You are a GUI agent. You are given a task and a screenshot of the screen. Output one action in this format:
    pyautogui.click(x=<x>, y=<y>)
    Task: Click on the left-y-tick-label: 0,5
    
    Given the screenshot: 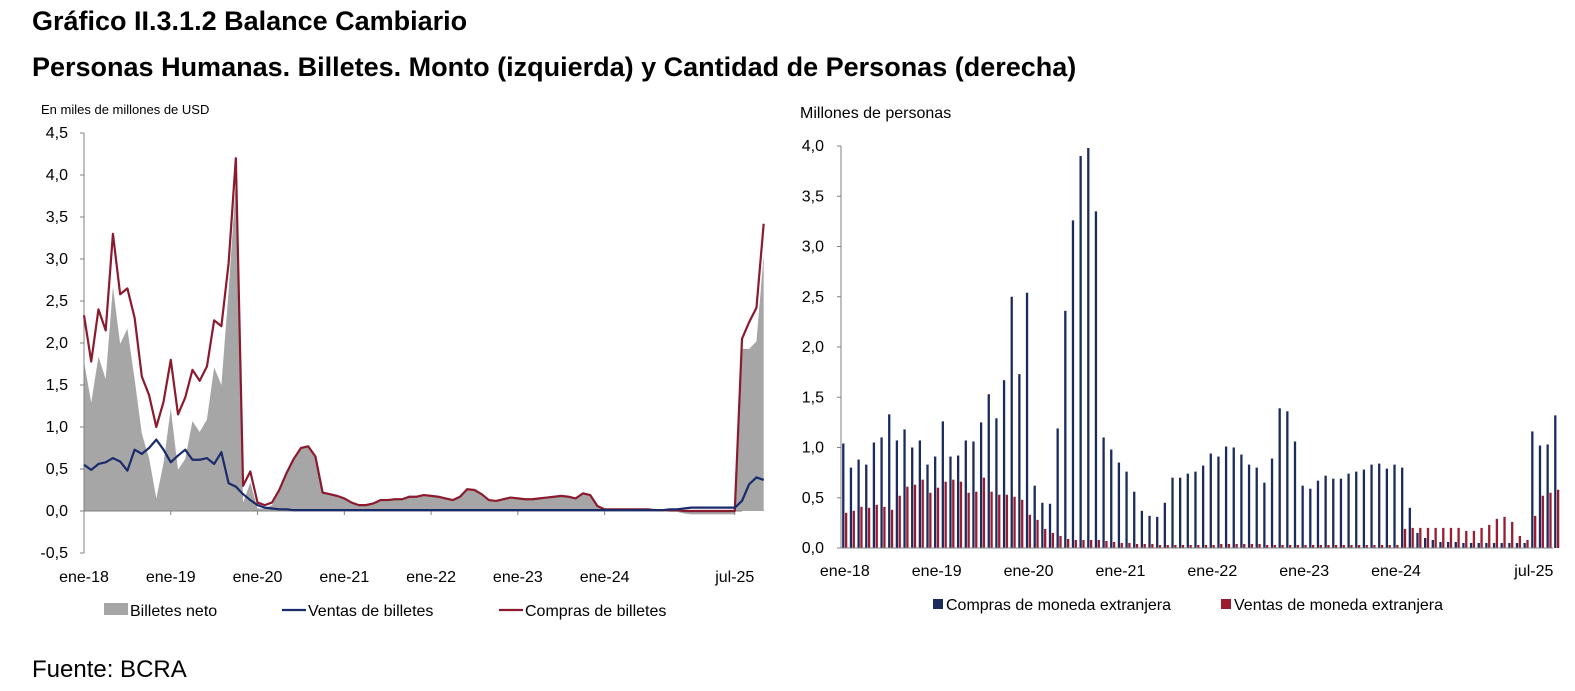 What is the action you would take?
    pyautogui.click(x=57, y=469)
    